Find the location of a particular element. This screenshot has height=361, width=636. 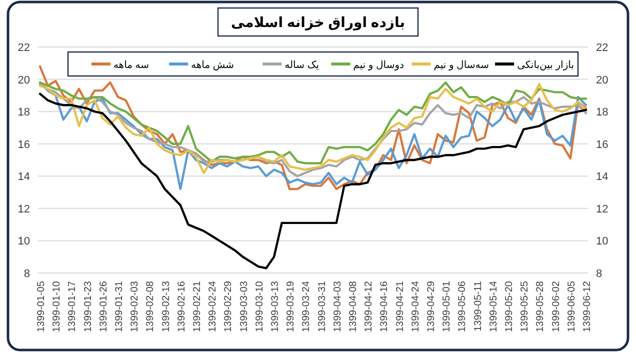

y2-tick-label: 12 is located at coordinates (602, 209).